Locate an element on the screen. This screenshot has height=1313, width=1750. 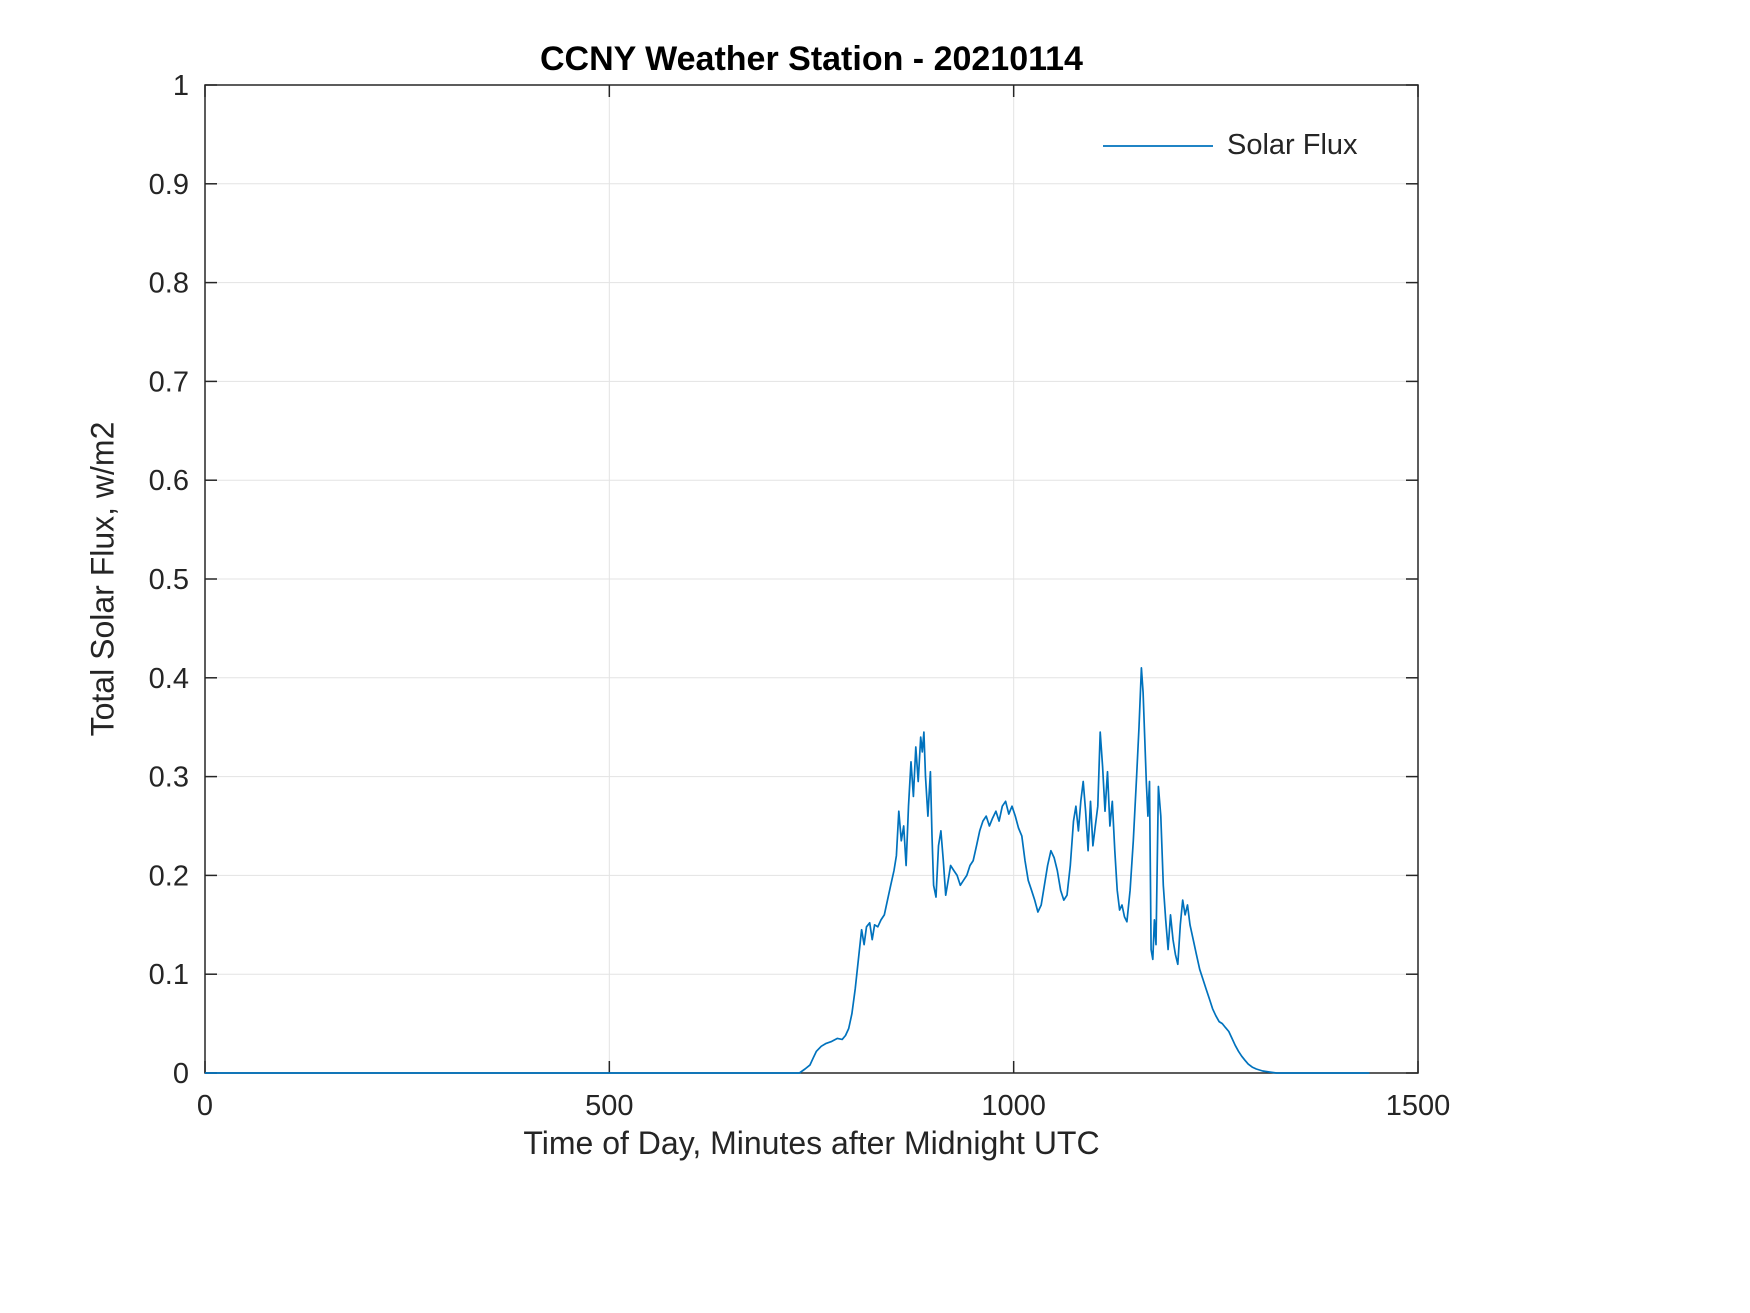
x-tick-label: 1000 is located at coordinates (1013, 1106).